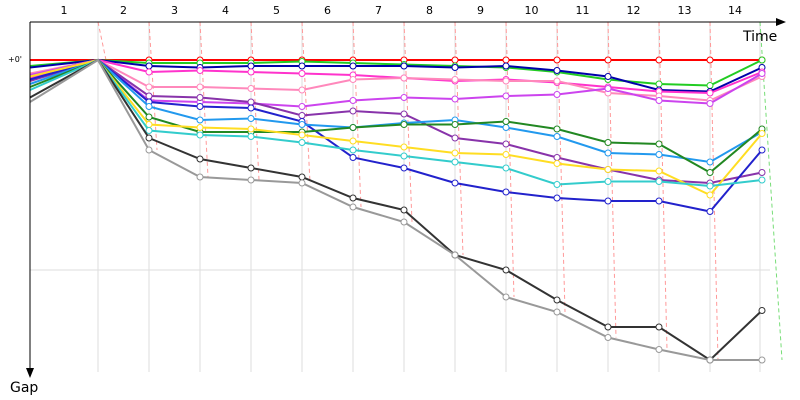 The image size is (800, 400). Describe the element at coordinates (378, 10) in the screenshot. I see `lap-label: 7` at that location.